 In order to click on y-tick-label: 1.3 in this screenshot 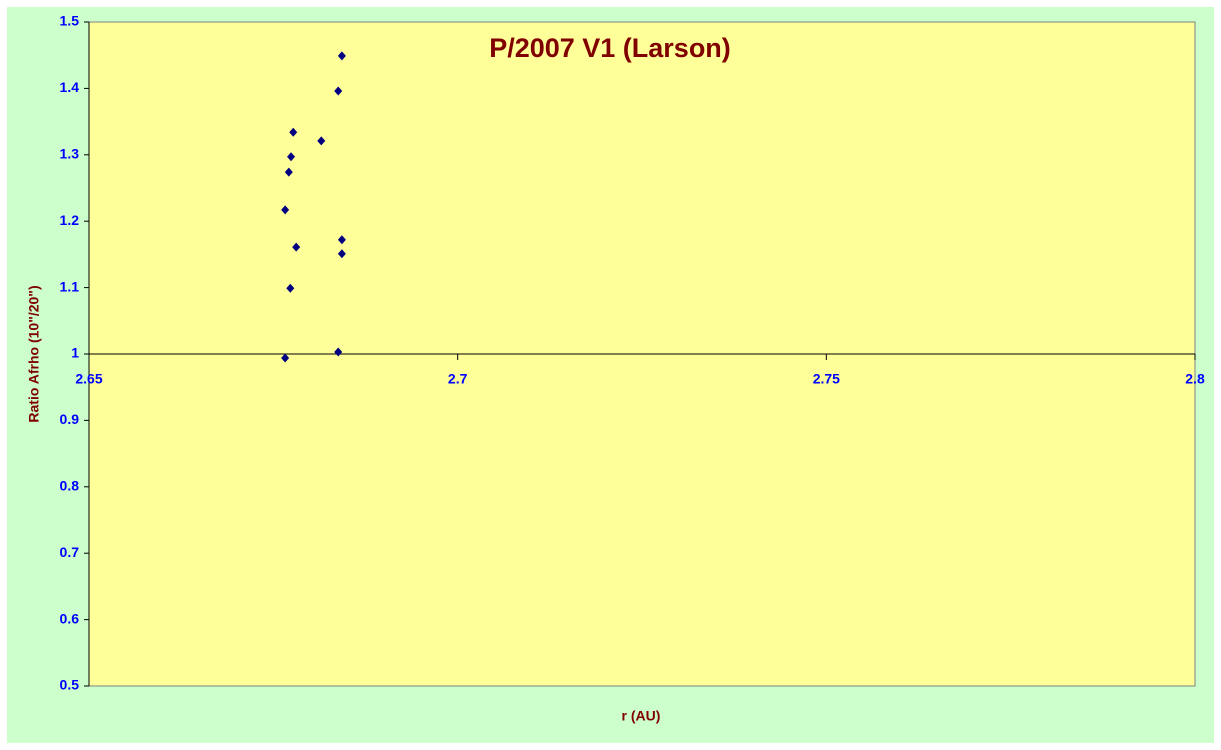, I will do `click(70, 154)`.